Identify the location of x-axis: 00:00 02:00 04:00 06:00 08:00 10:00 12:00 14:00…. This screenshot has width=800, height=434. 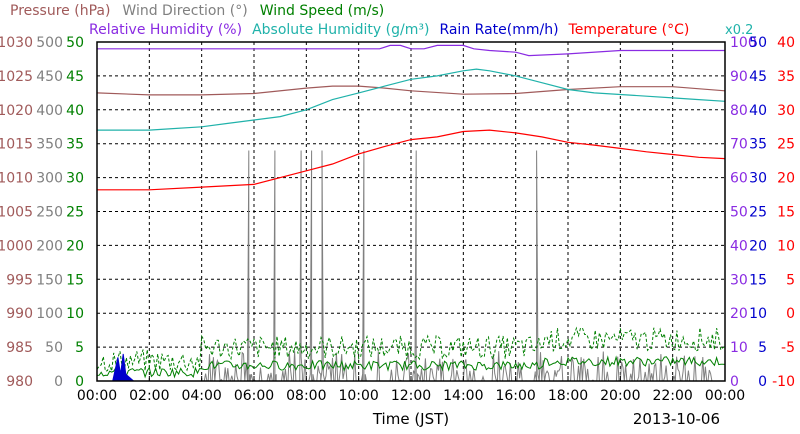
(411, 390).